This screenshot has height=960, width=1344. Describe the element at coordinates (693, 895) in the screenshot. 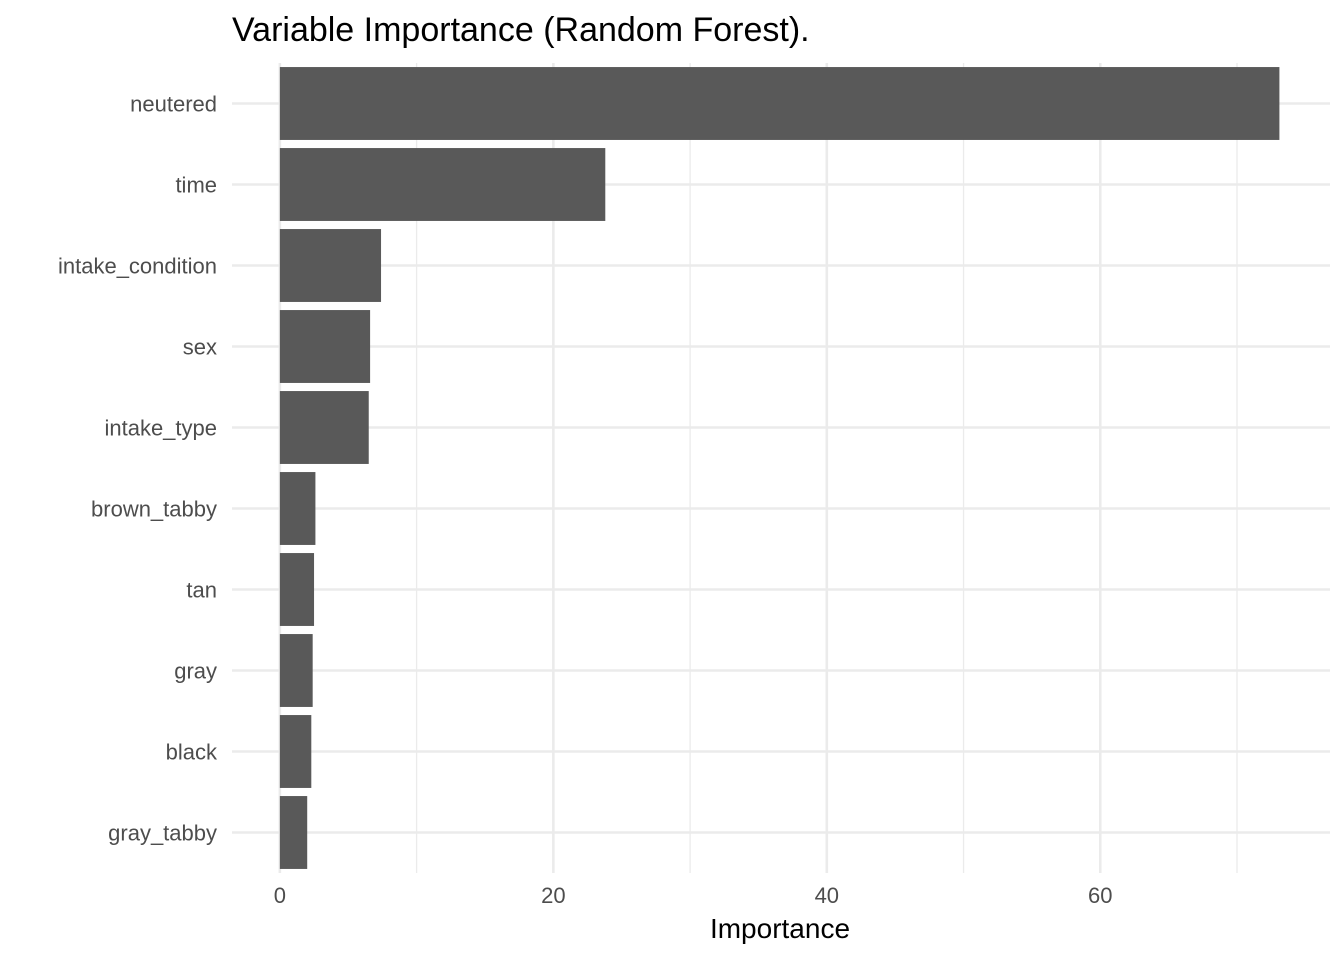

I see `x-axis-tick-labels: 0 20 40 60` at that location.